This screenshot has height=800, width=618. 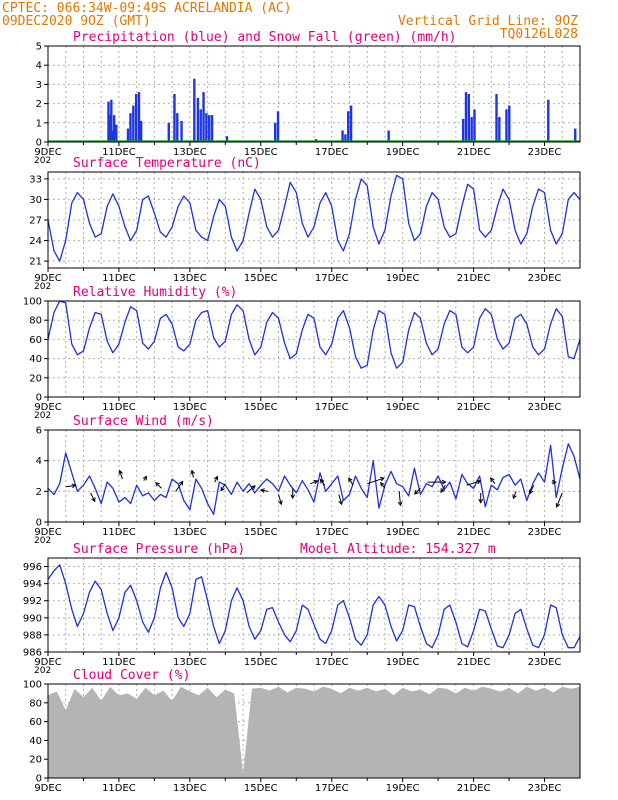 What do you see at coordinates (42, 541) in the screenshot?
I see `year-label: 202` at bounding box center [42, 541].